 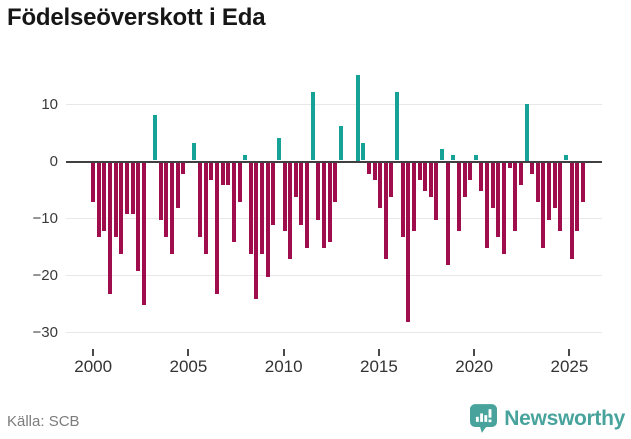 What do you see at coordinates (379, 366) in the screenshot?
I see `x-axis-tick-label: 2015` at bounding box center [379, 366].